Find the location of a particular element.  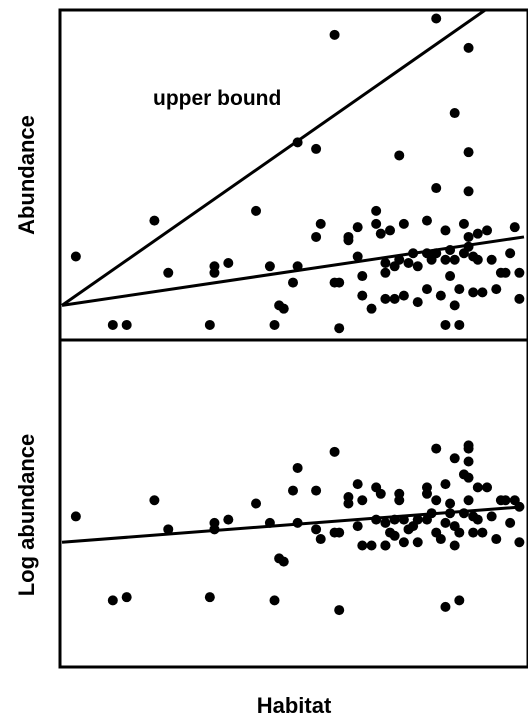

bottom-y-axis-label: Log abundance is located at coordinates (26, 515).